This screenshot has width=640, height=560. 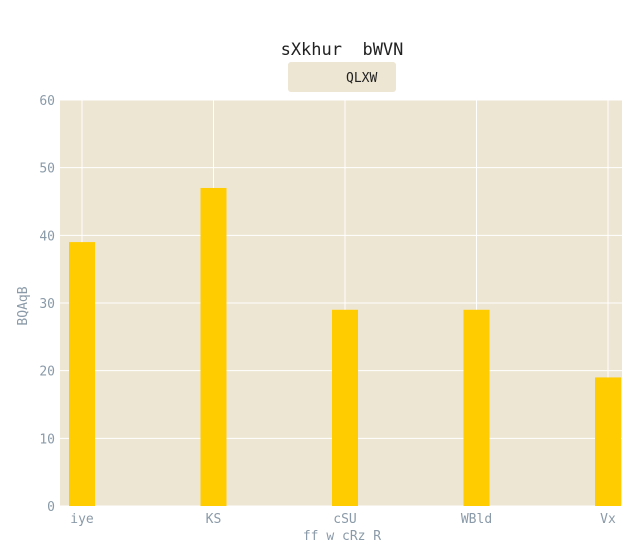 I want to click on y-tick-label: 0, so click(x=51, y=507).